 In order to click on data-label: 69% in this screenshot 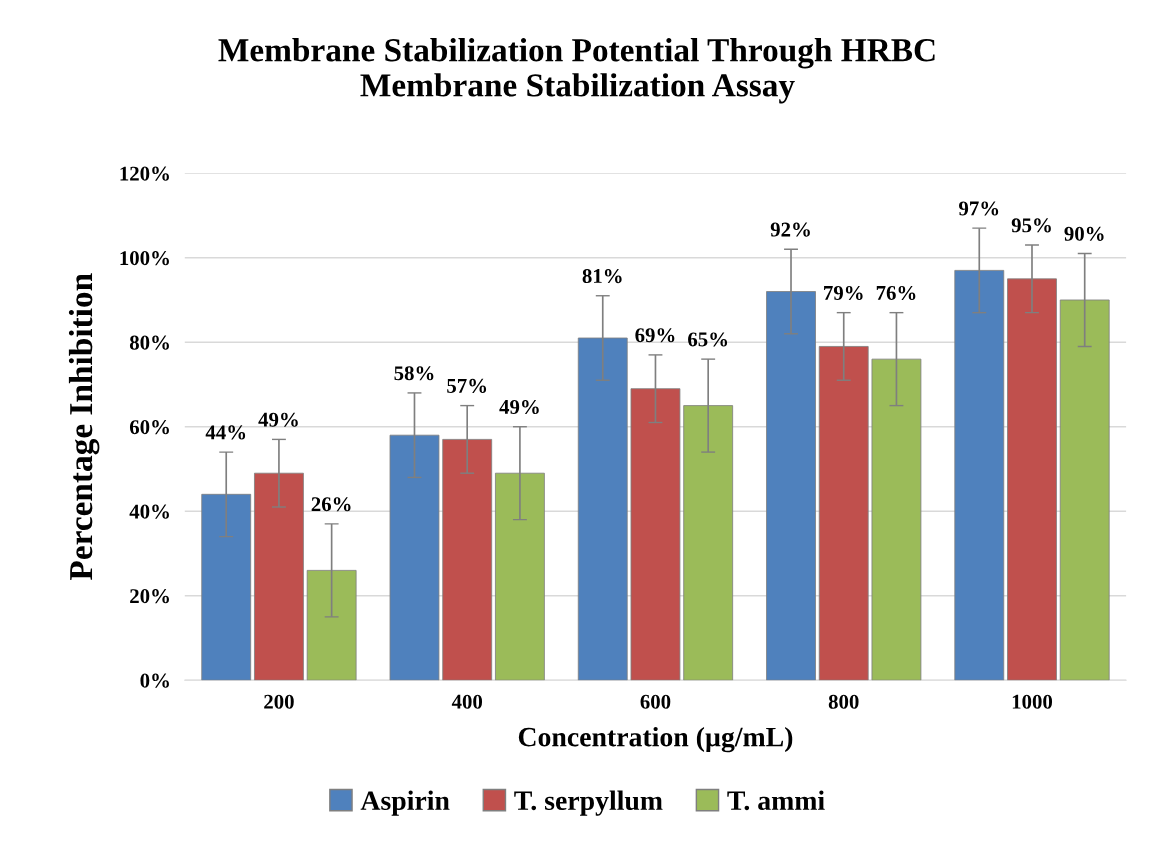, I will do `click(655, 335)`.